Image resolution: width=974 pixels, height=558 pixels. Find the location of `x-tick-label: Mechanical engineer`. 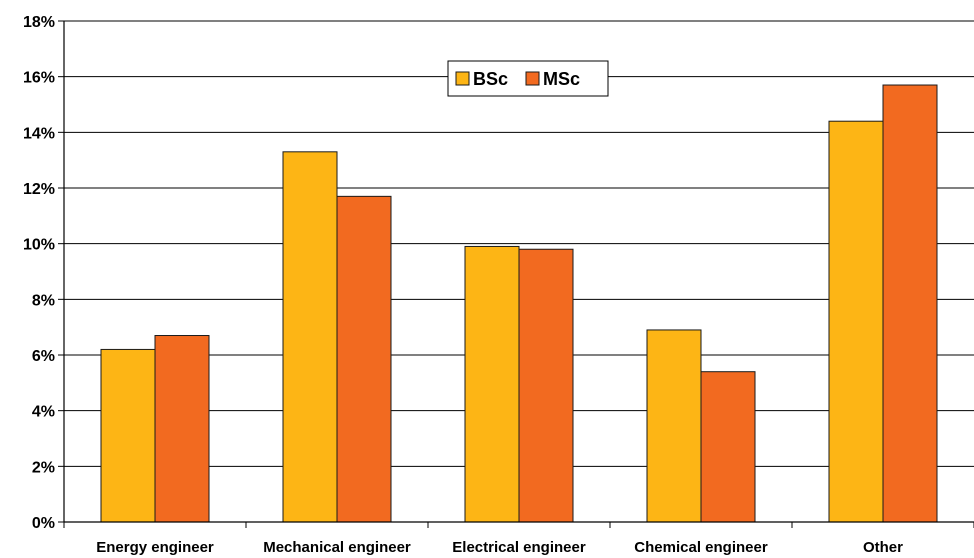

x-tick-label: Mechanical engineer is located at coordinates (337, 547).